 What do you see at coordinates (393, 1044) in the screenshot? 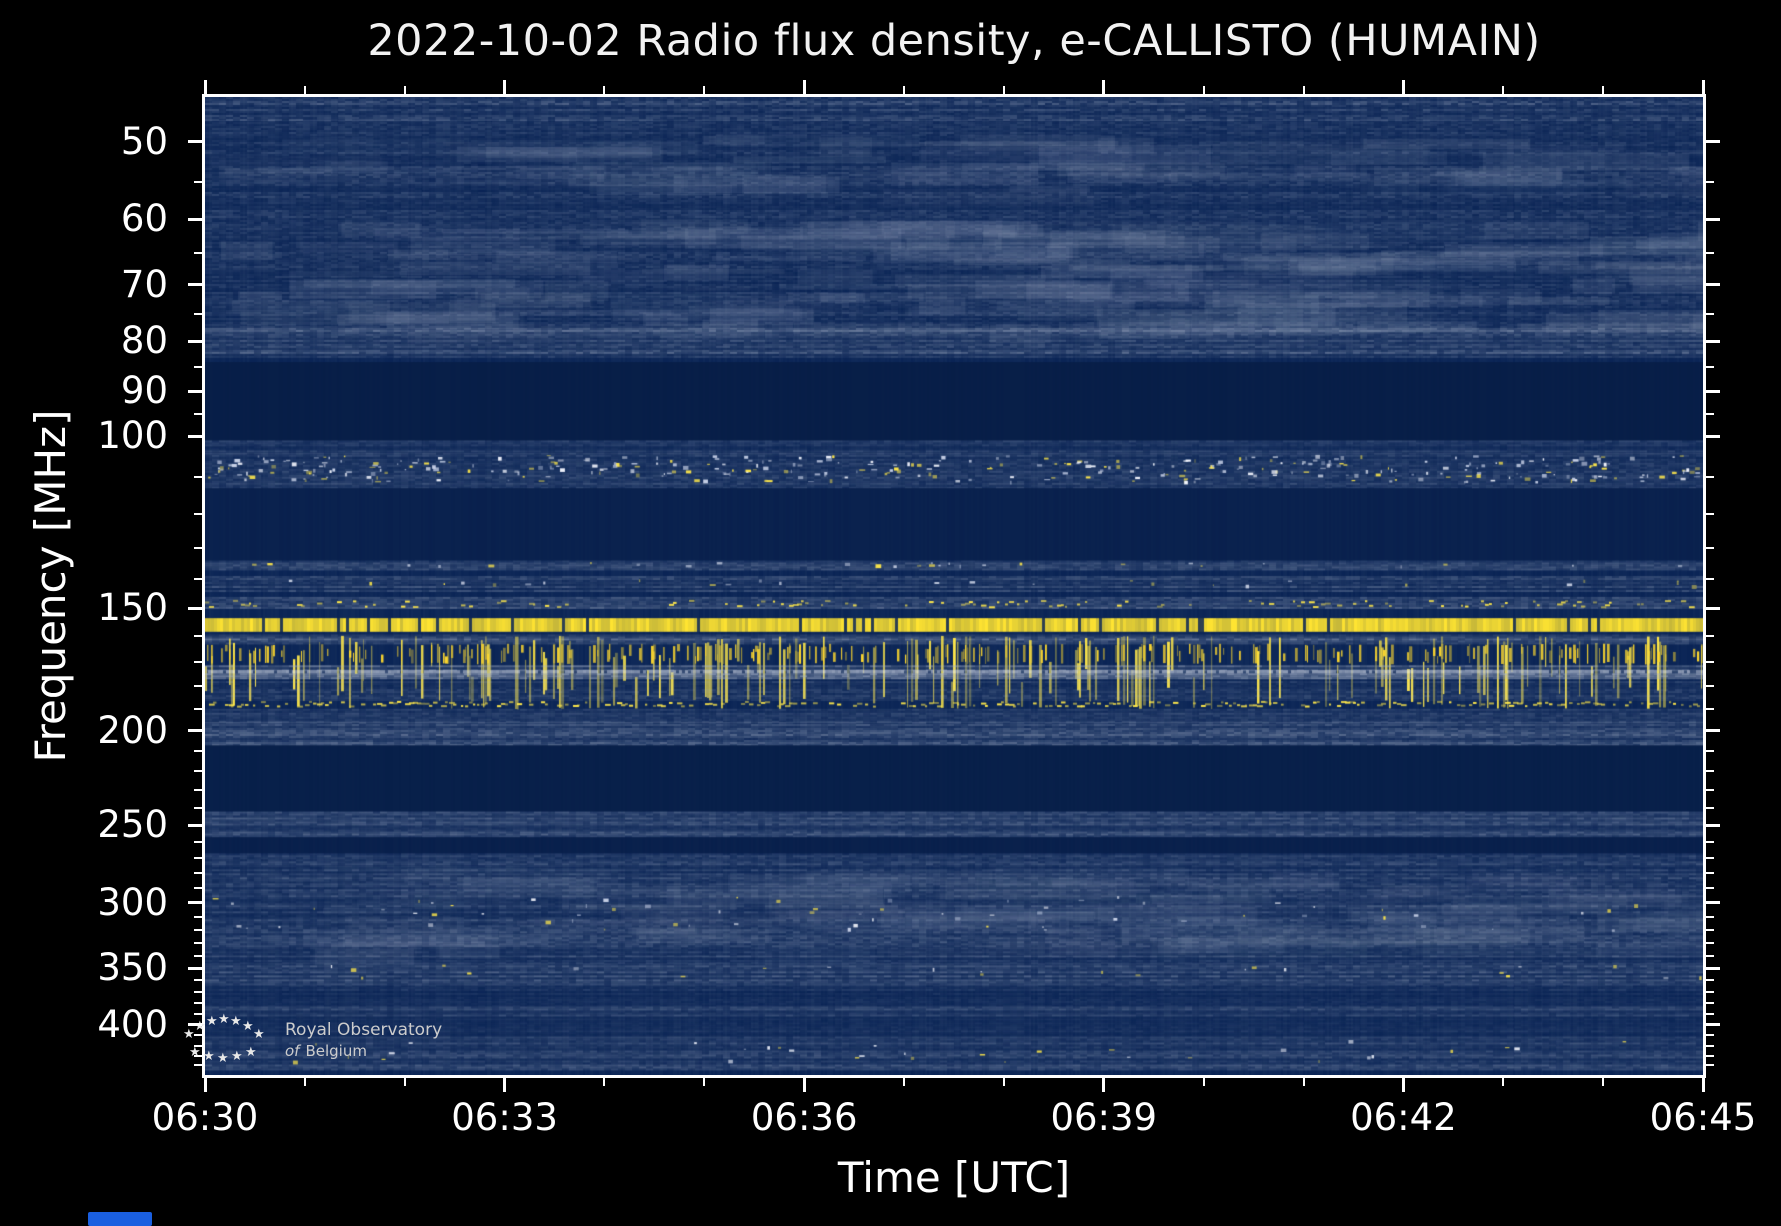
I see `rob-logo: ★ ★ ★ ★ ★ ★ ★ ★ ★ ★ ★ ★ Royal Observatory of Belgium` at bounding box center [393, 1044].